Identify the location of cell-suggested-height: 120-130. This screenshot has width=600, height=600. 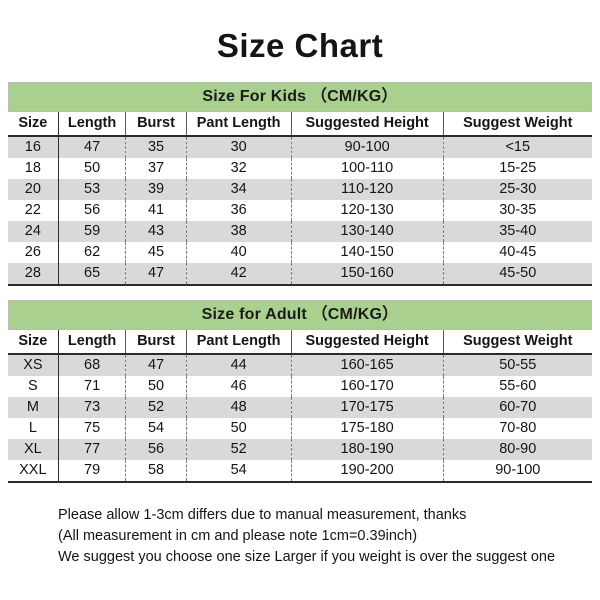
(367, 210).